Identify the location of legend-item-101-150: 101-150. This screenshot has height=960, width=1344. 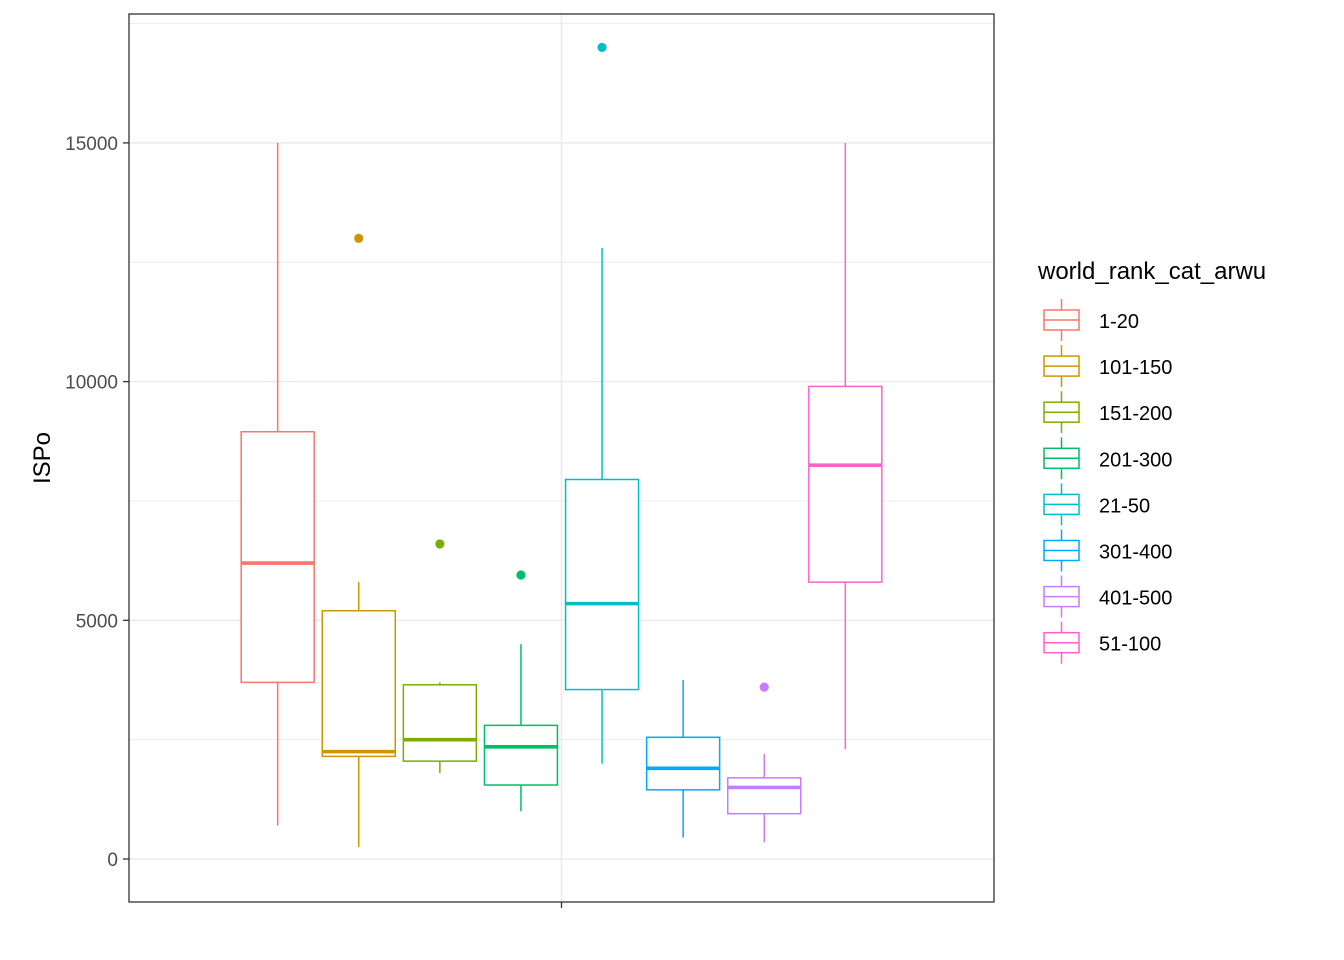
(1107, 366).